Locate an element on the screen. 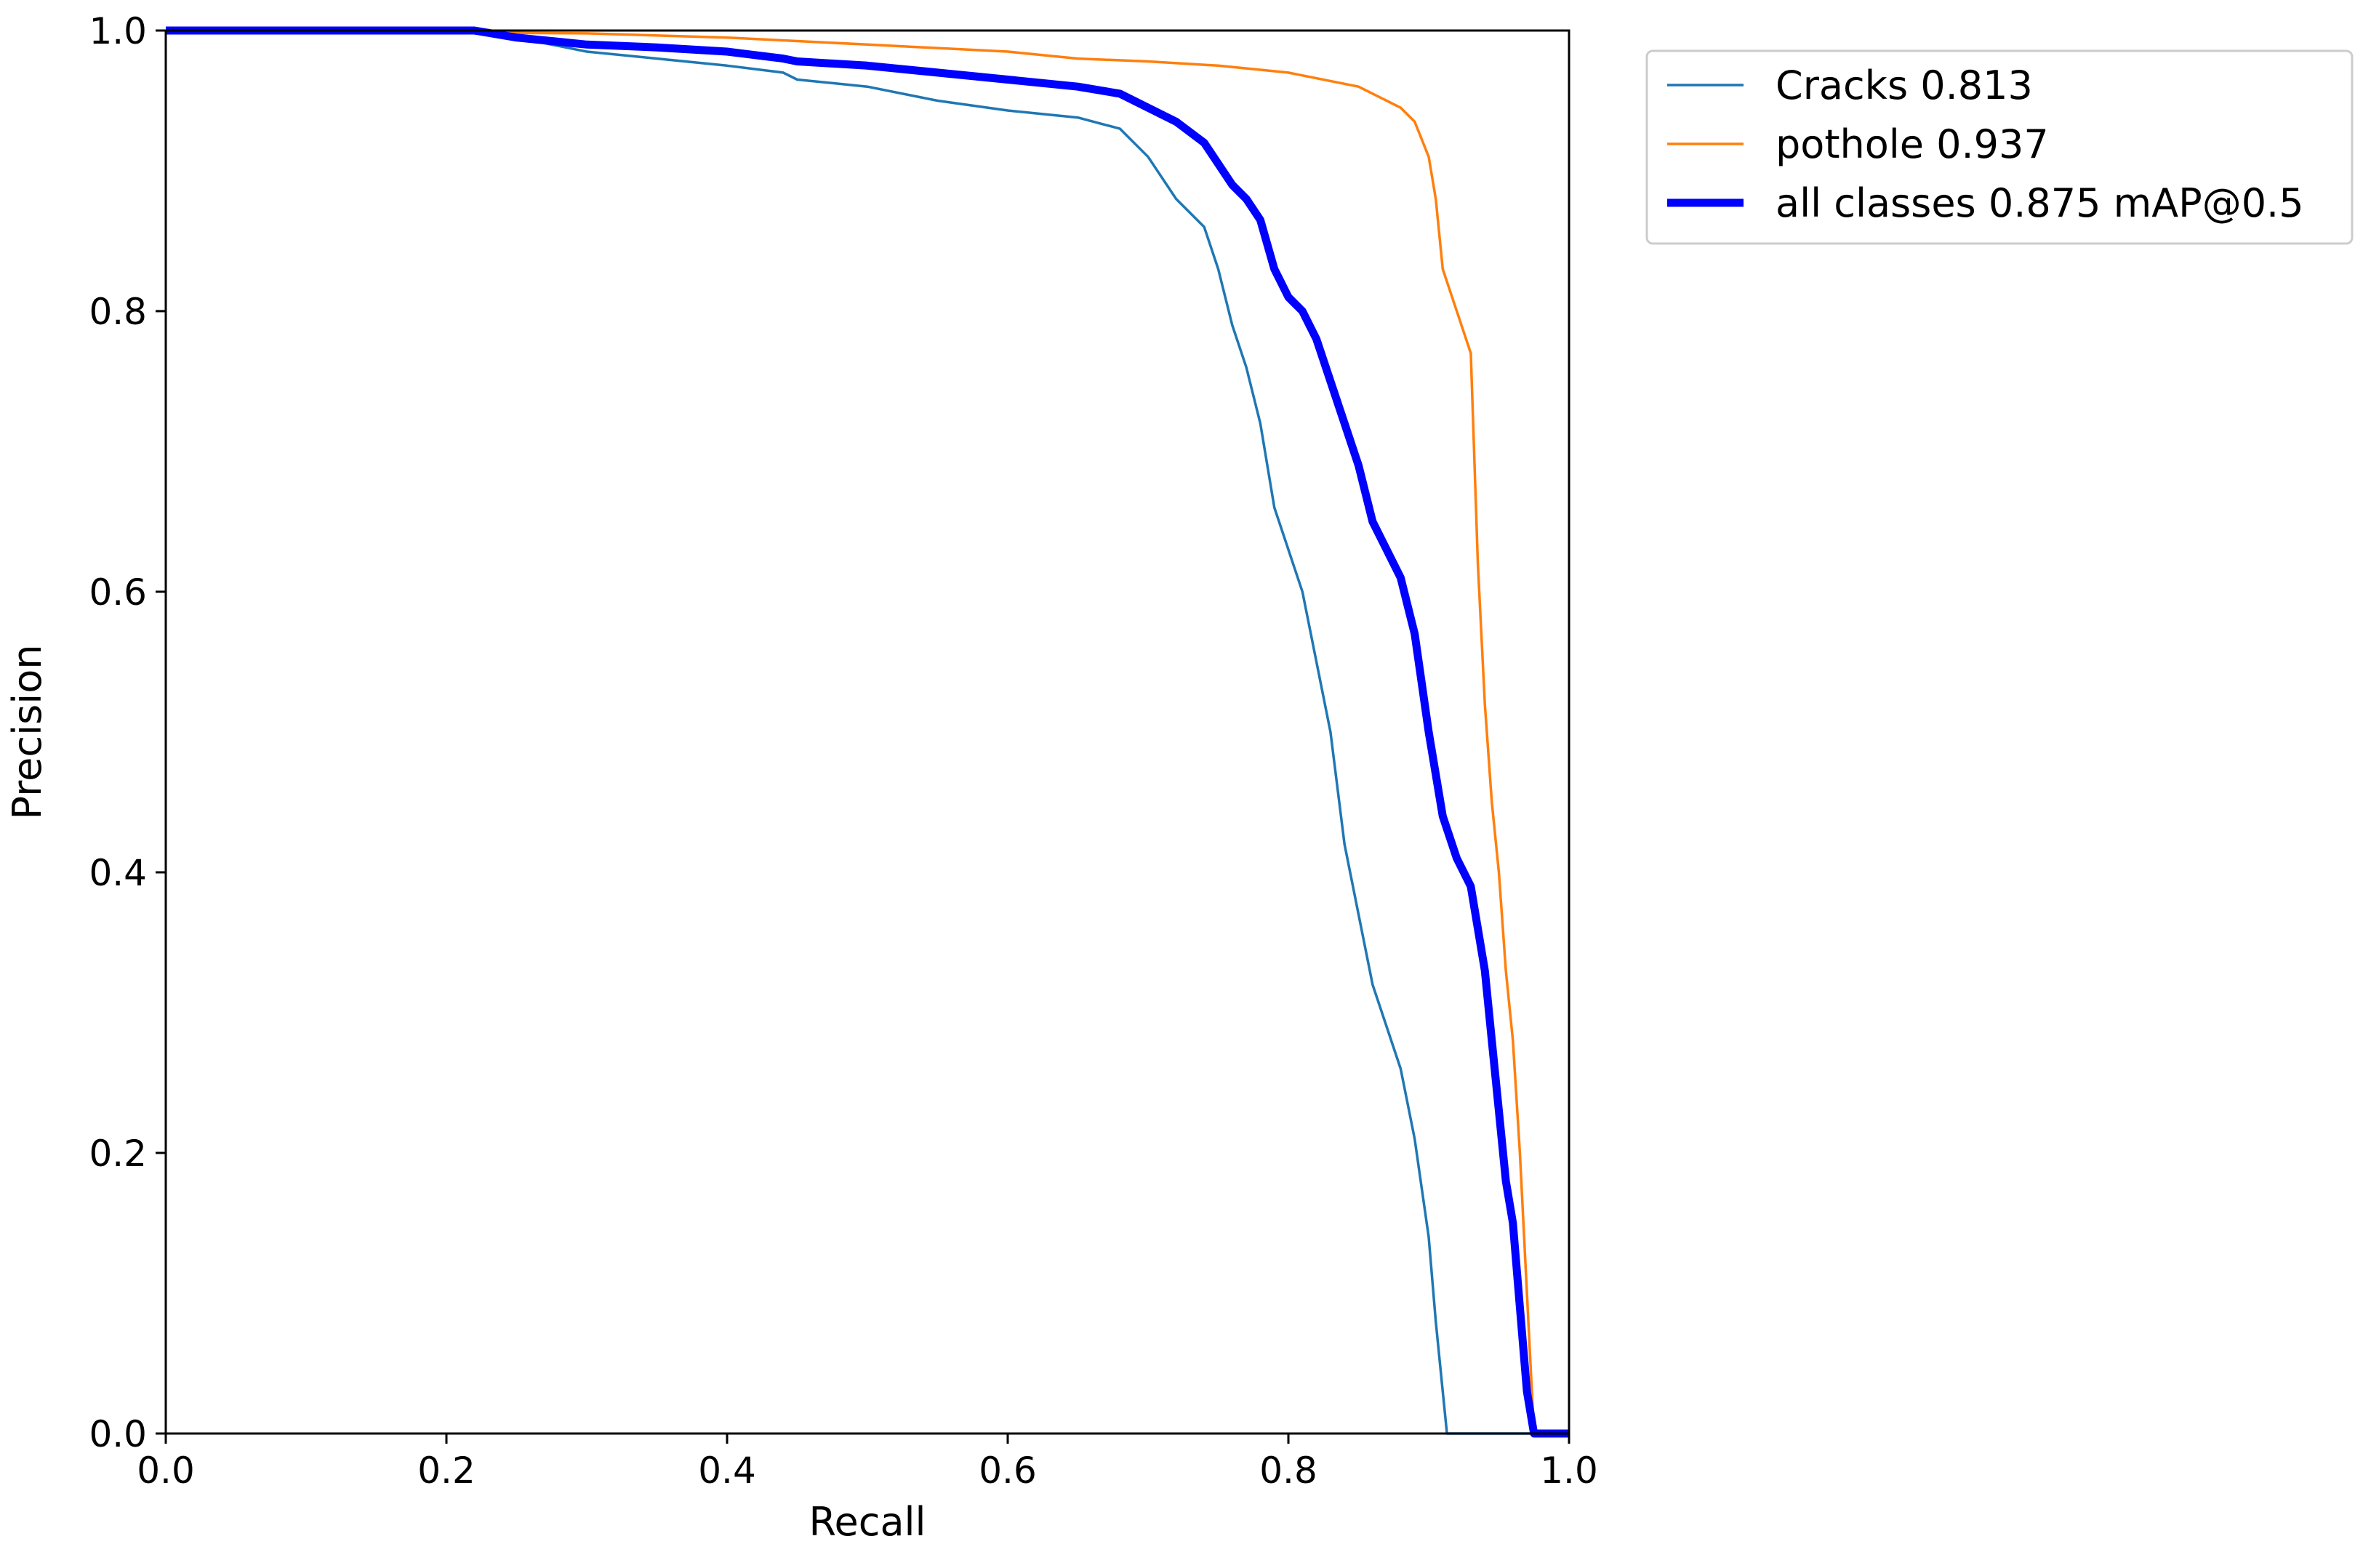 The height and width of the screenshot is (1568, 2371). y-tick-label: 0.2 is located at coordinates (118, 1154).